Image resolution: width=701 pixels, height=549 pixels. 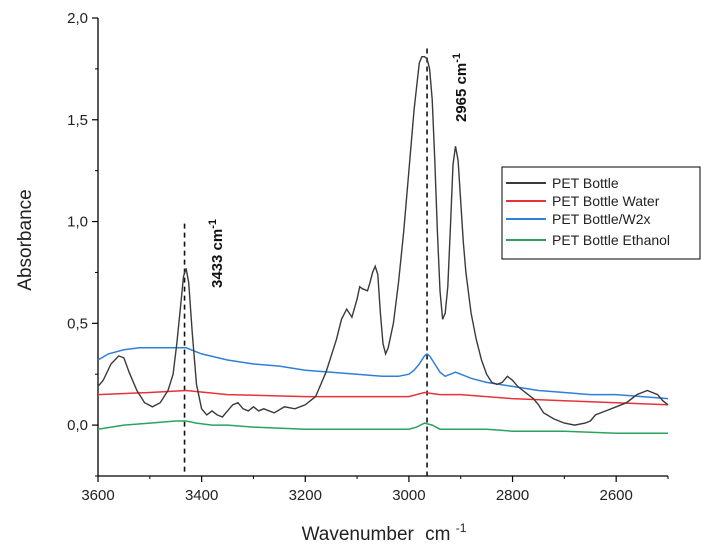 I want to click on y-tick-label: 1,5, so click(x=77, y=120).